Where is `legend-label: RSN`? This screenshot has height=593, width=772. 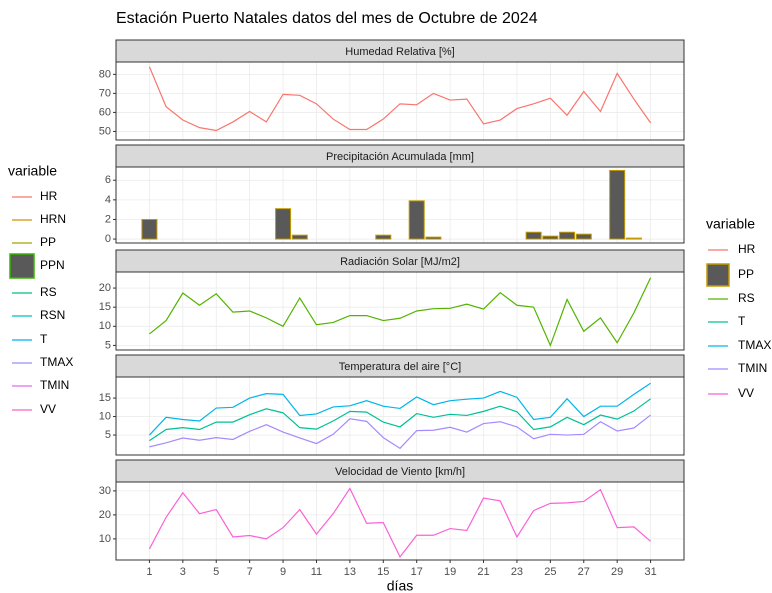
legend-label: RSN is located at coordinates (52, 315).